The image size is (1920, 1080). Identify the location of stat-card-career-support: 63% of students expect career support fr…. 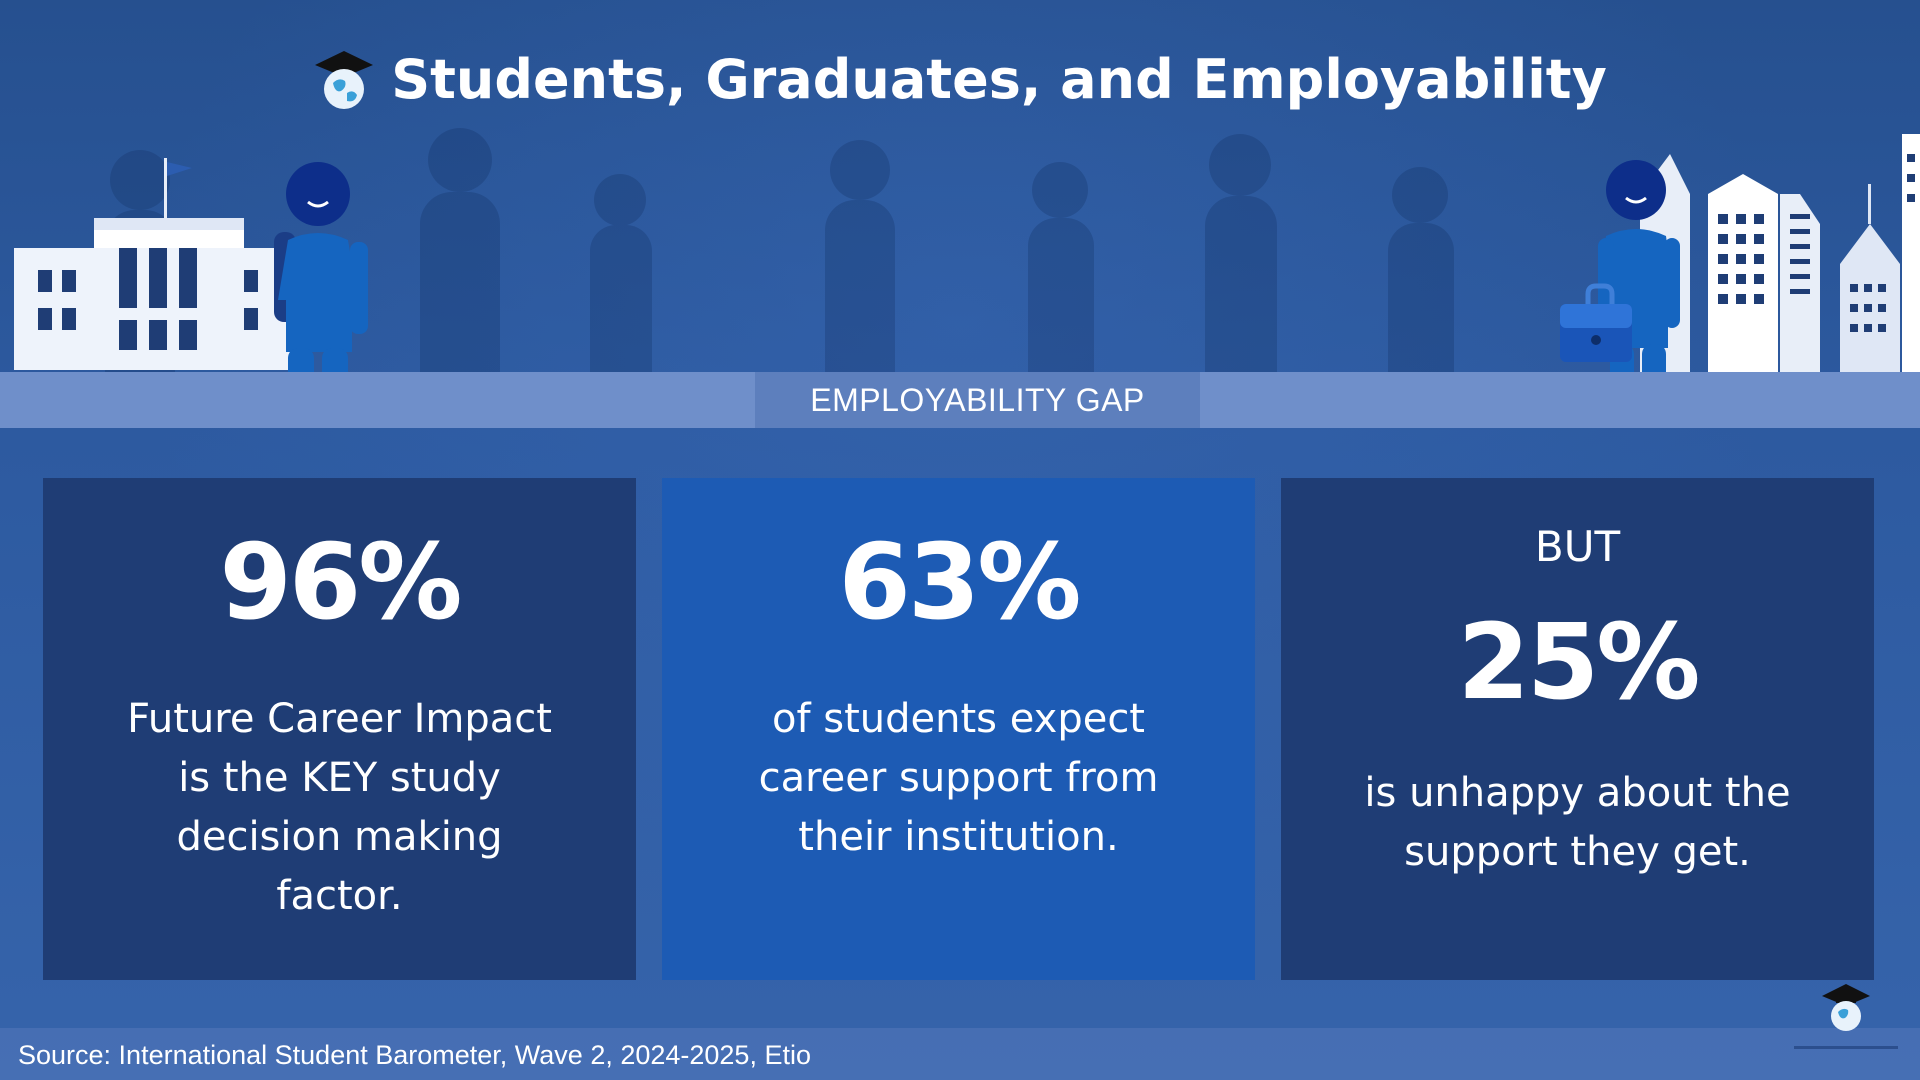
(958, 729).